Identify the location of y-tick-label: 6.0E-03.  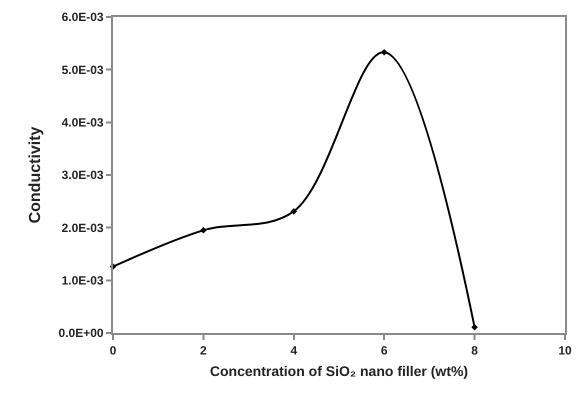
(83, 17).